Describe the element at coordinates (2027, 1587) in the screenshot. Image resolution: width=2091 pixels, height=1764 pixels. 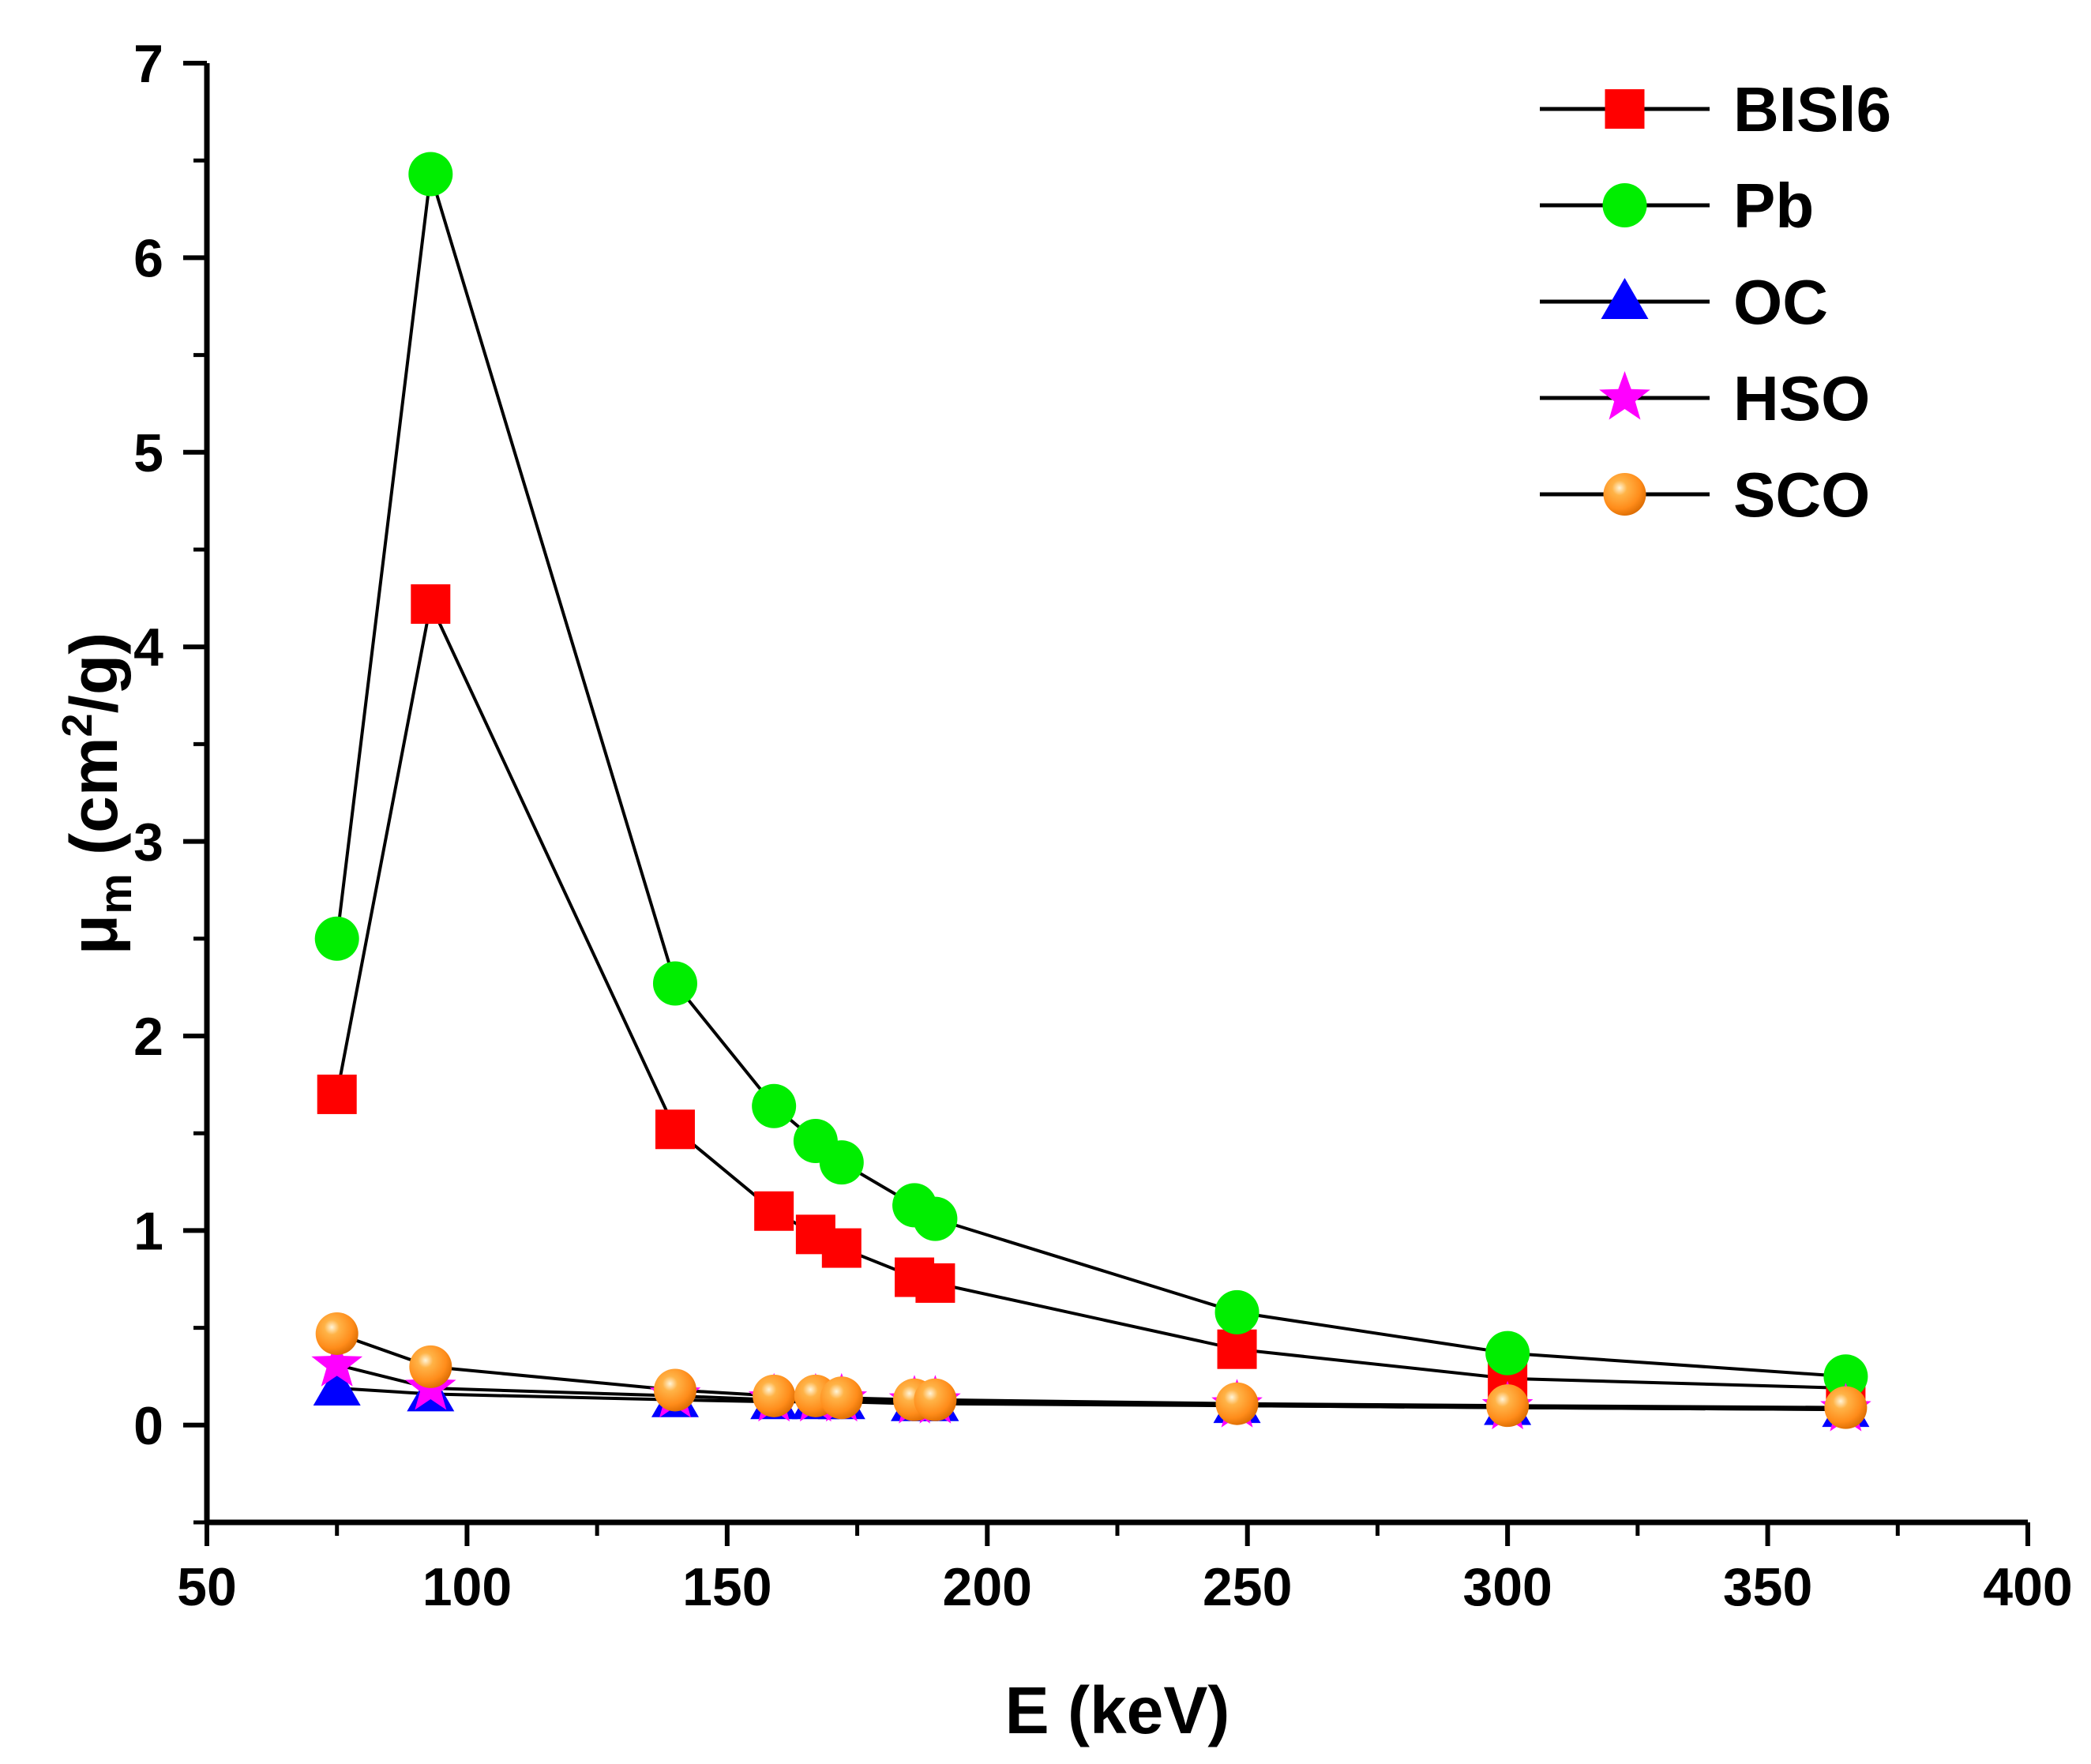
I see `x-tick-label: 400` at that location.